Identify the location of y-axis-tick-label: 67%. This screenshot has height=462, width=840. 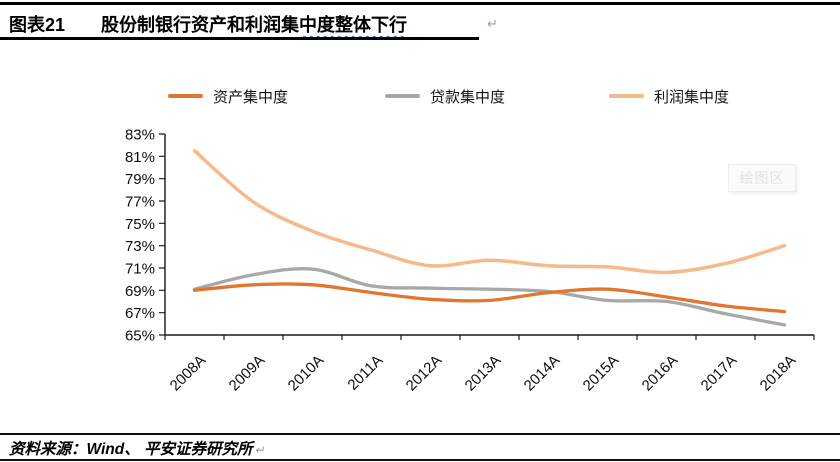
(140, 313).